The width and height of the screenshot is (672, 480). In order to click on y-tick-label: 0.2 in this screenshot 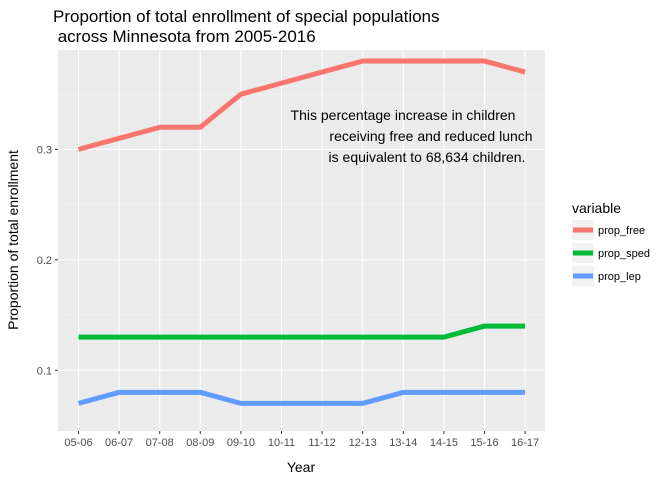, I will do `click(44, 261)`.